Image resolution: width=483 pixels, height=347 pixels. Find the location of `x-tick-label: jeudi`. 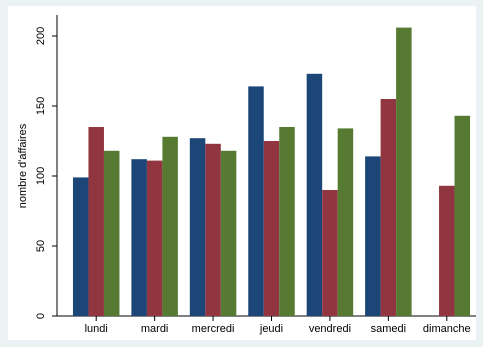

x-tick-label: jeudi is located at coordinates (271, 329).